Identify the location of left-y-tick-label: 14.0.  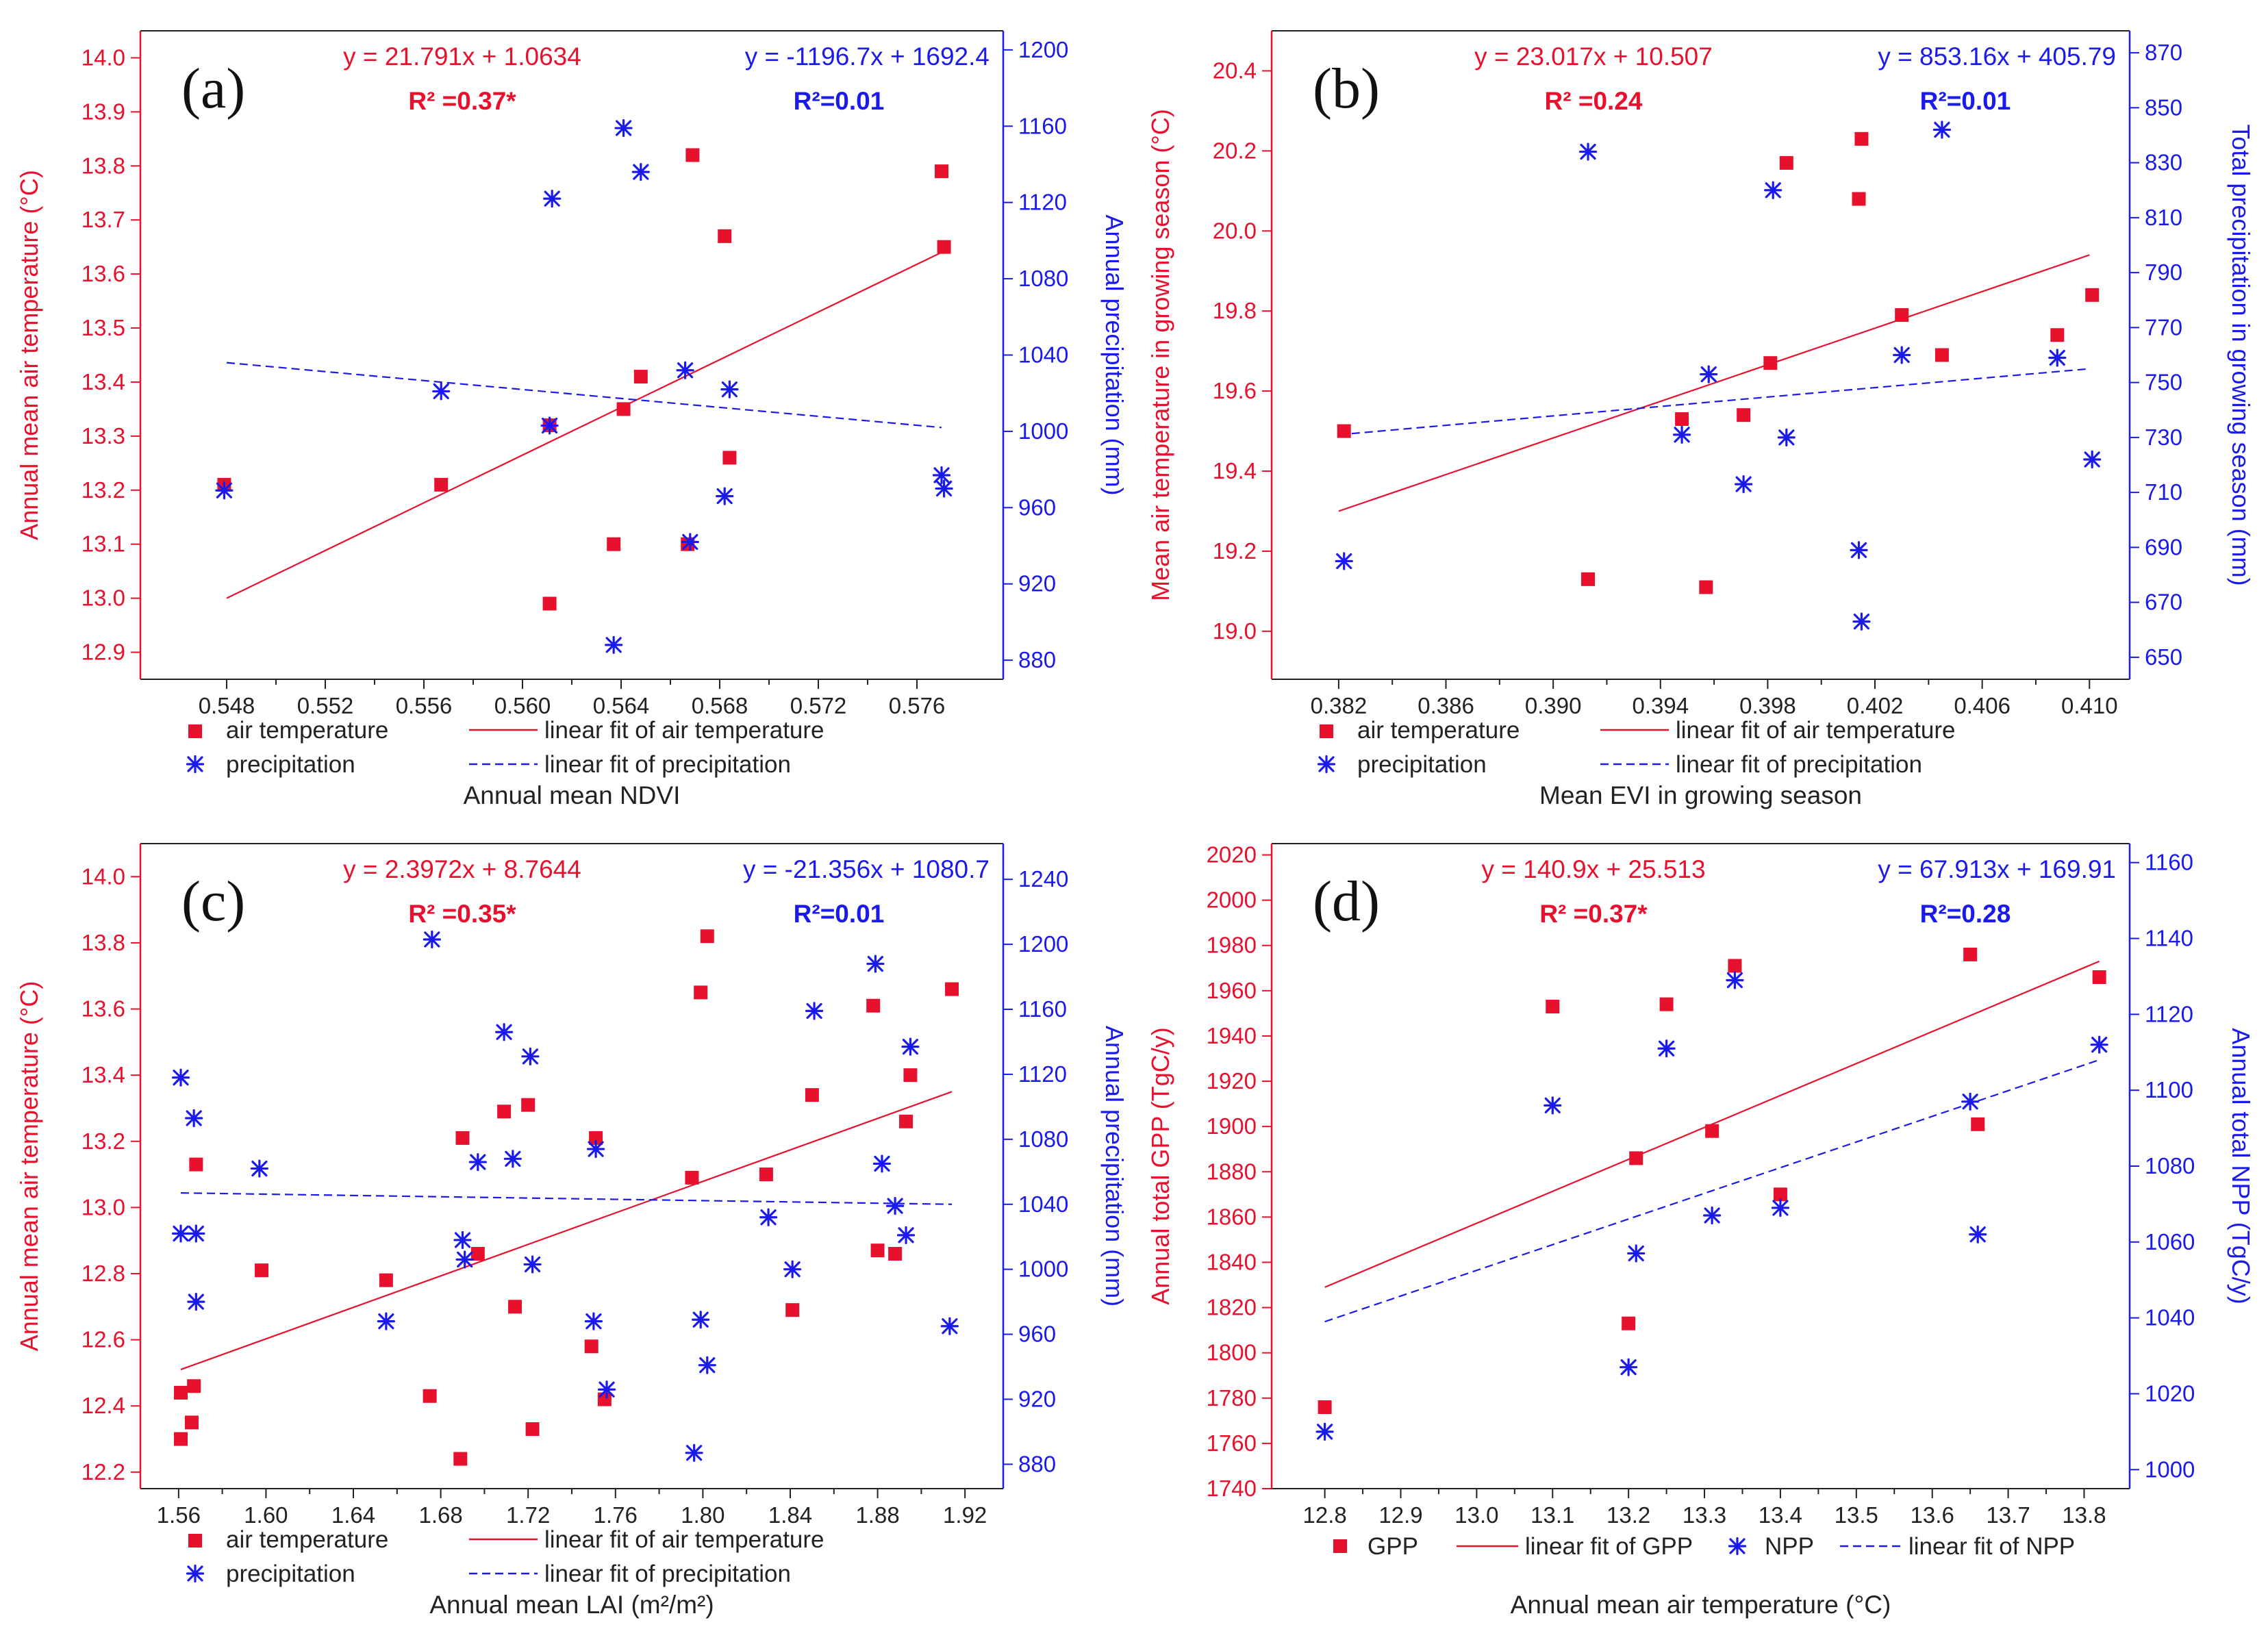
(103, 876).